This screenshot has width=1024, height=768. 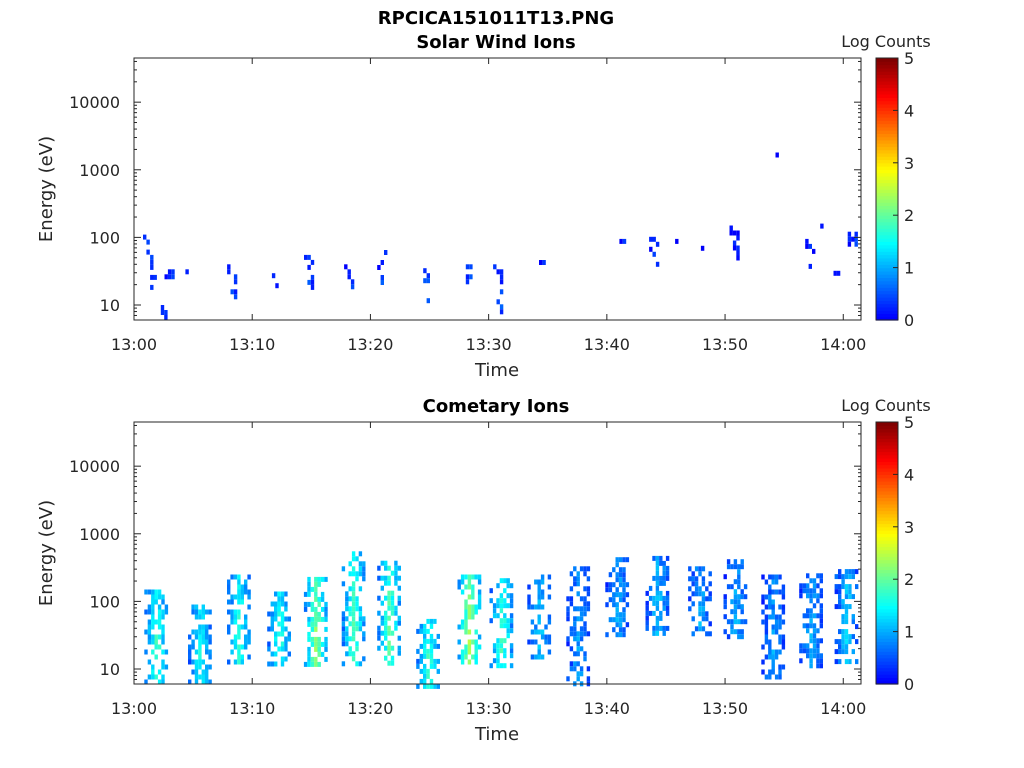 I want to click on y-tick-label: 10000, so click(x=94, y=102).